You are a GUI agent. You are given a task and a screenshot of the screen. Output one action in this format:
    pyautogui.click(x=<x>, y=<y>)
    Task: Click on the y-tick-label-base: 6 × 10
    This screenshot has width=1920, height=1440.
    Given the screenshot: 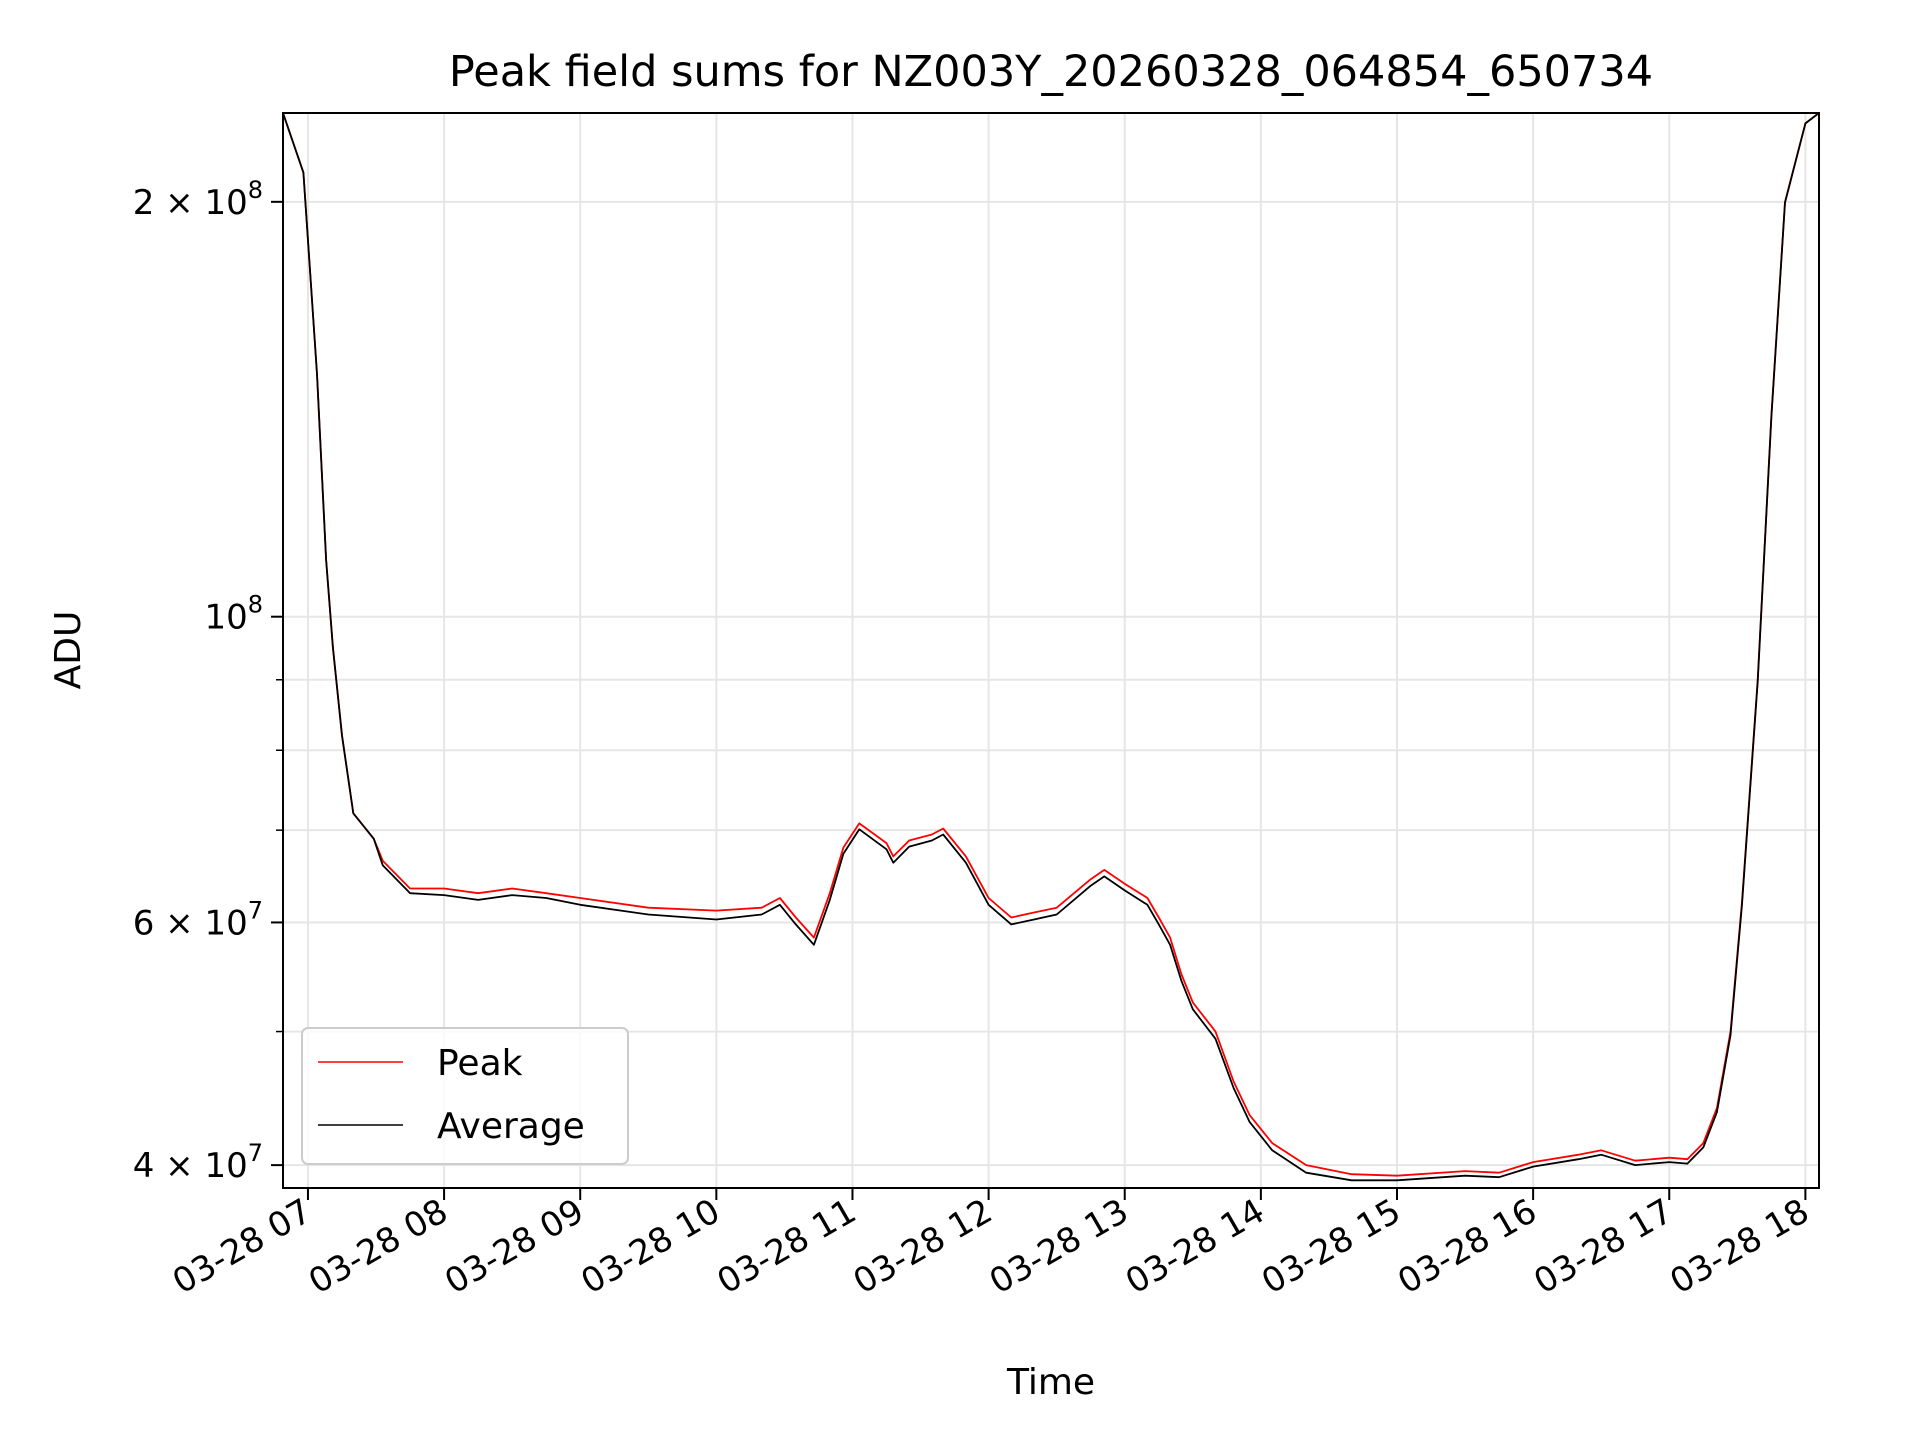 What is the action you would take?
    pyautogui.click(x=190, y=923)
    